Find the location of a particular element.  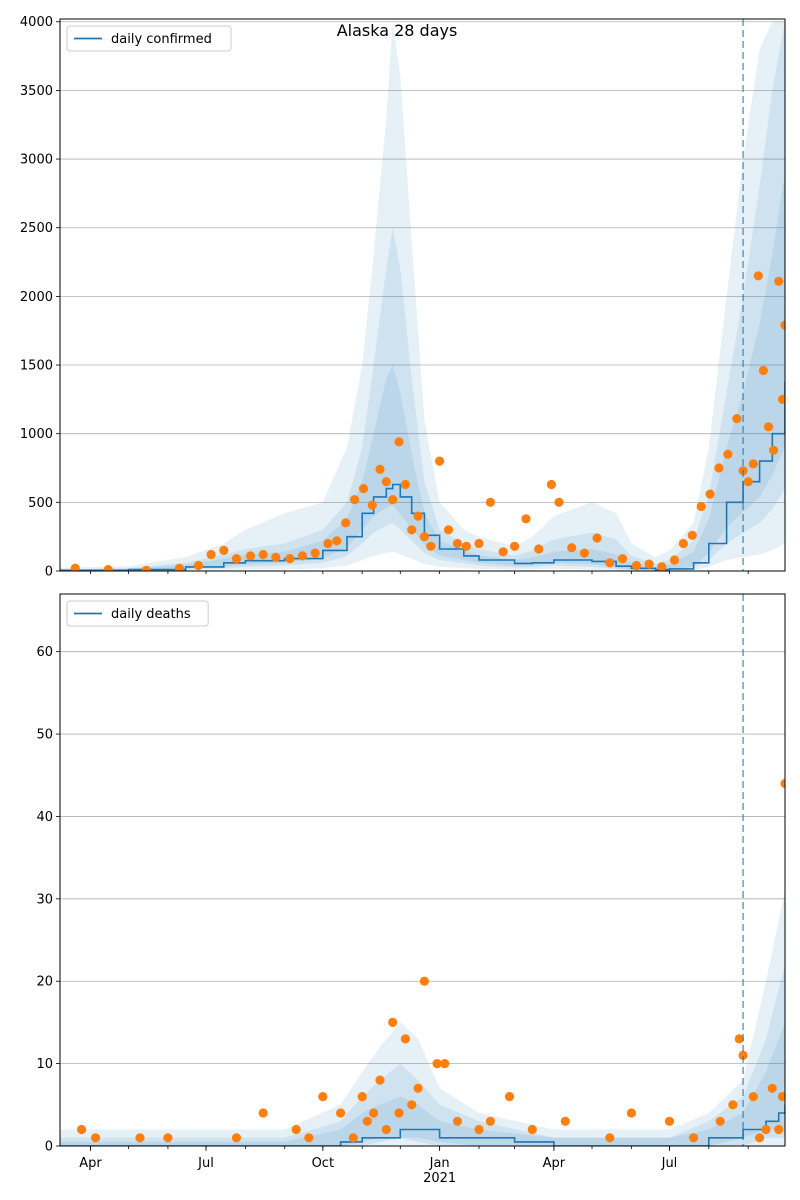

y-tick-label: 40 is located at coordinates (44, 817).